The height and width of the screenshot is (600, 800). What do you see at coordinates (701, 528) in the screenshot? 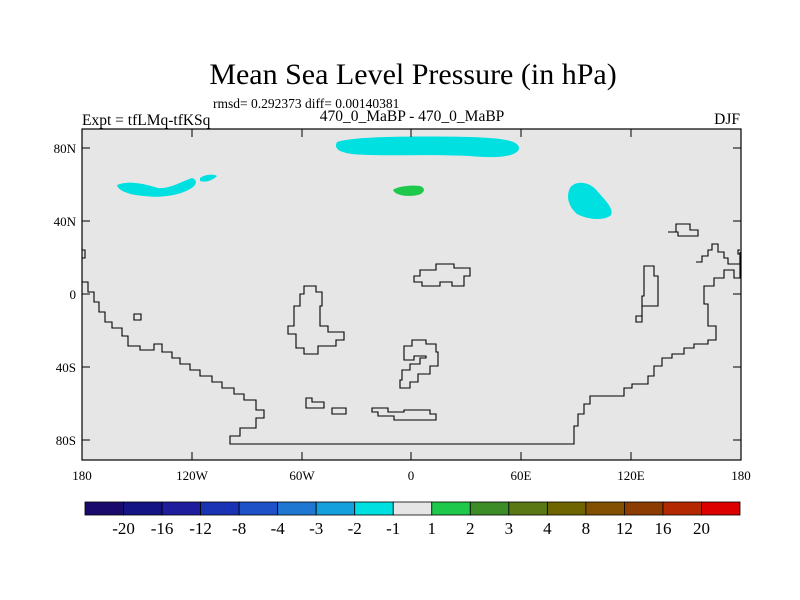
I see `legend-label: 20` at bounding box center [701, 528].